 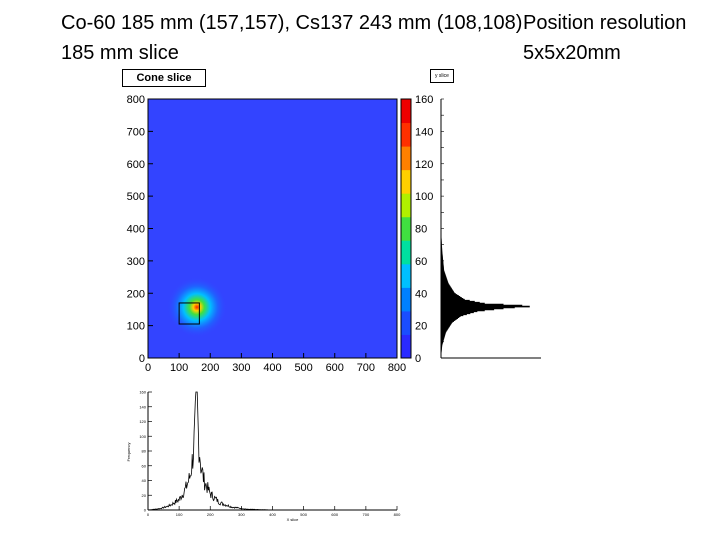 I want to click on heatmap-y-tick-label: 600, so click(x=136, y=165).